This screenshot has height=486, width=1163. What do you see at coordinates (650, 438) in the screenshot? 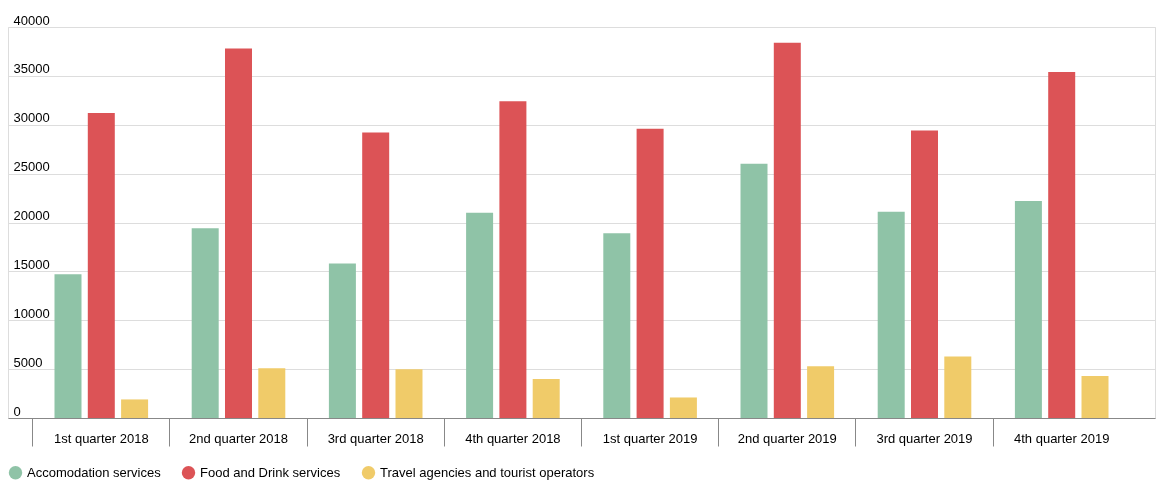
I see `x-tick-label: 1st quarter 2019` at bounding box center [650, 438].